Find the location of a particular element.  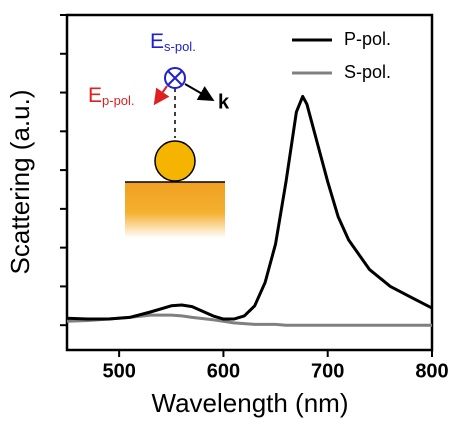

e-s-text: E is located at coordinates (157, 41).